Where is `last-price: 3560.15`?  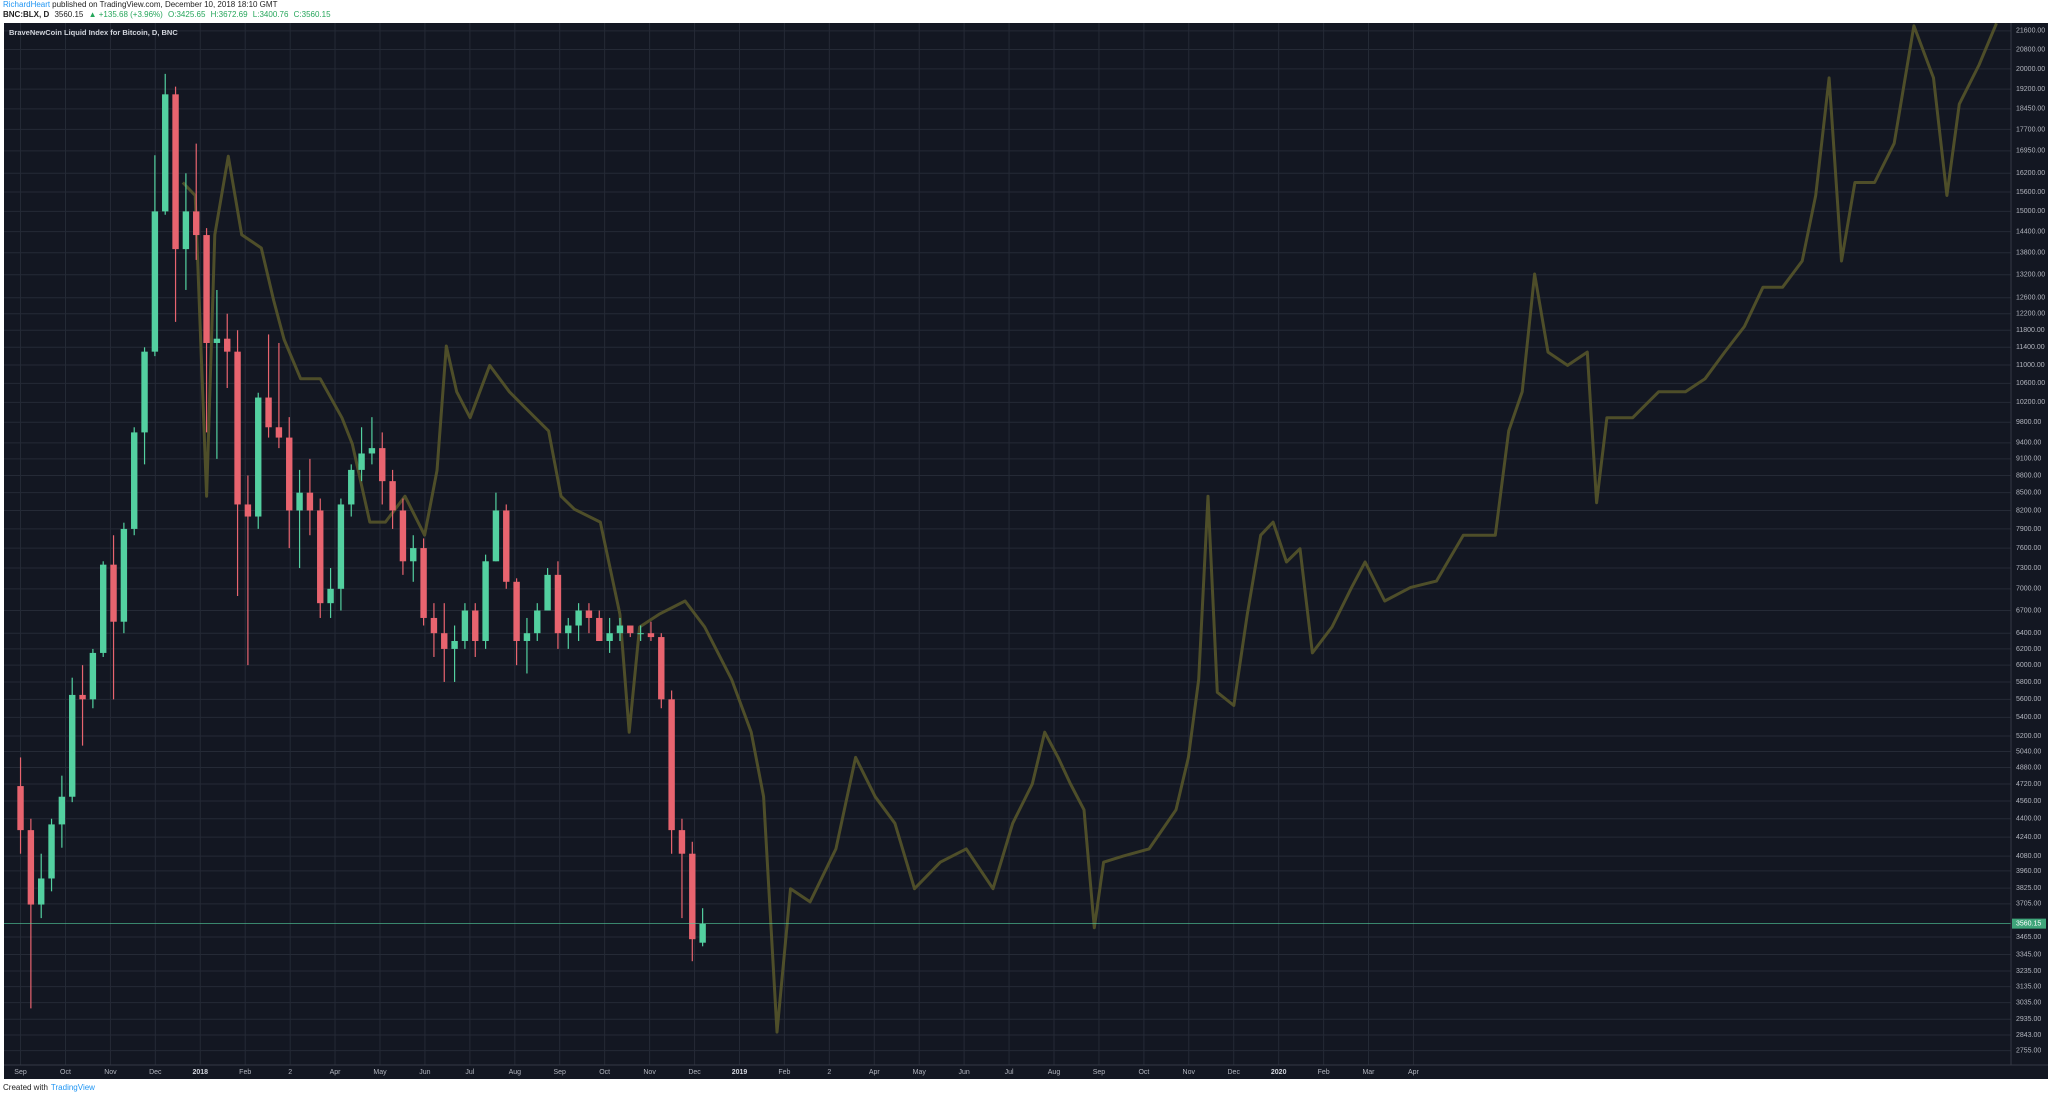 last-price: 3560.15 is located at coordinates (69, 14).